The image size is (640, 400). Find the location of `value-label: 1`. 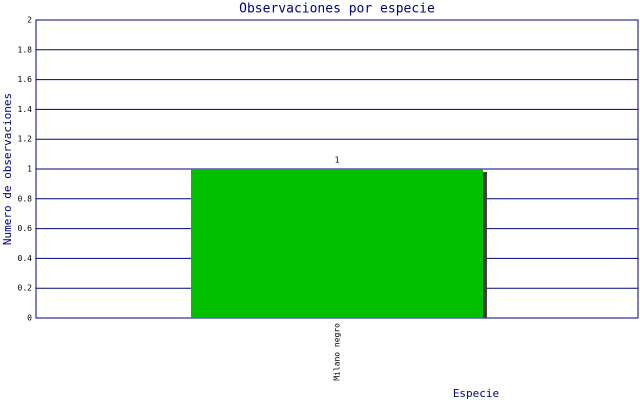

value-label: 1 is located at coordinates (337, 160).